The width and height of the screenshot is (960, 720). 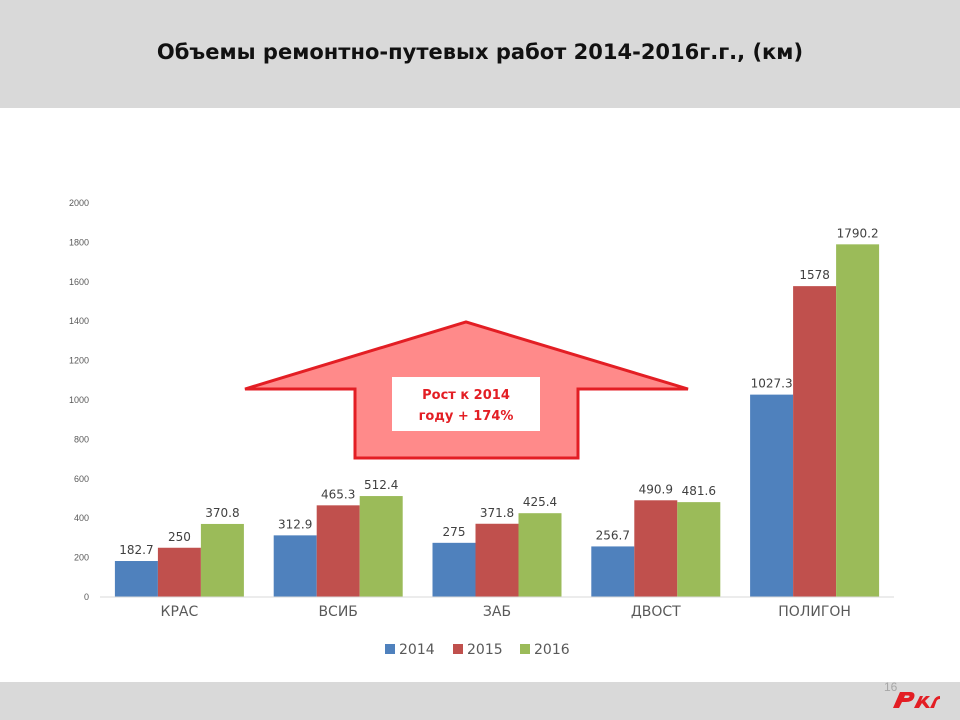 What do you see at coordinates (86, 597) in the screenshot?
I see `y-tick-label: 0` at bounding box center [86, 597].